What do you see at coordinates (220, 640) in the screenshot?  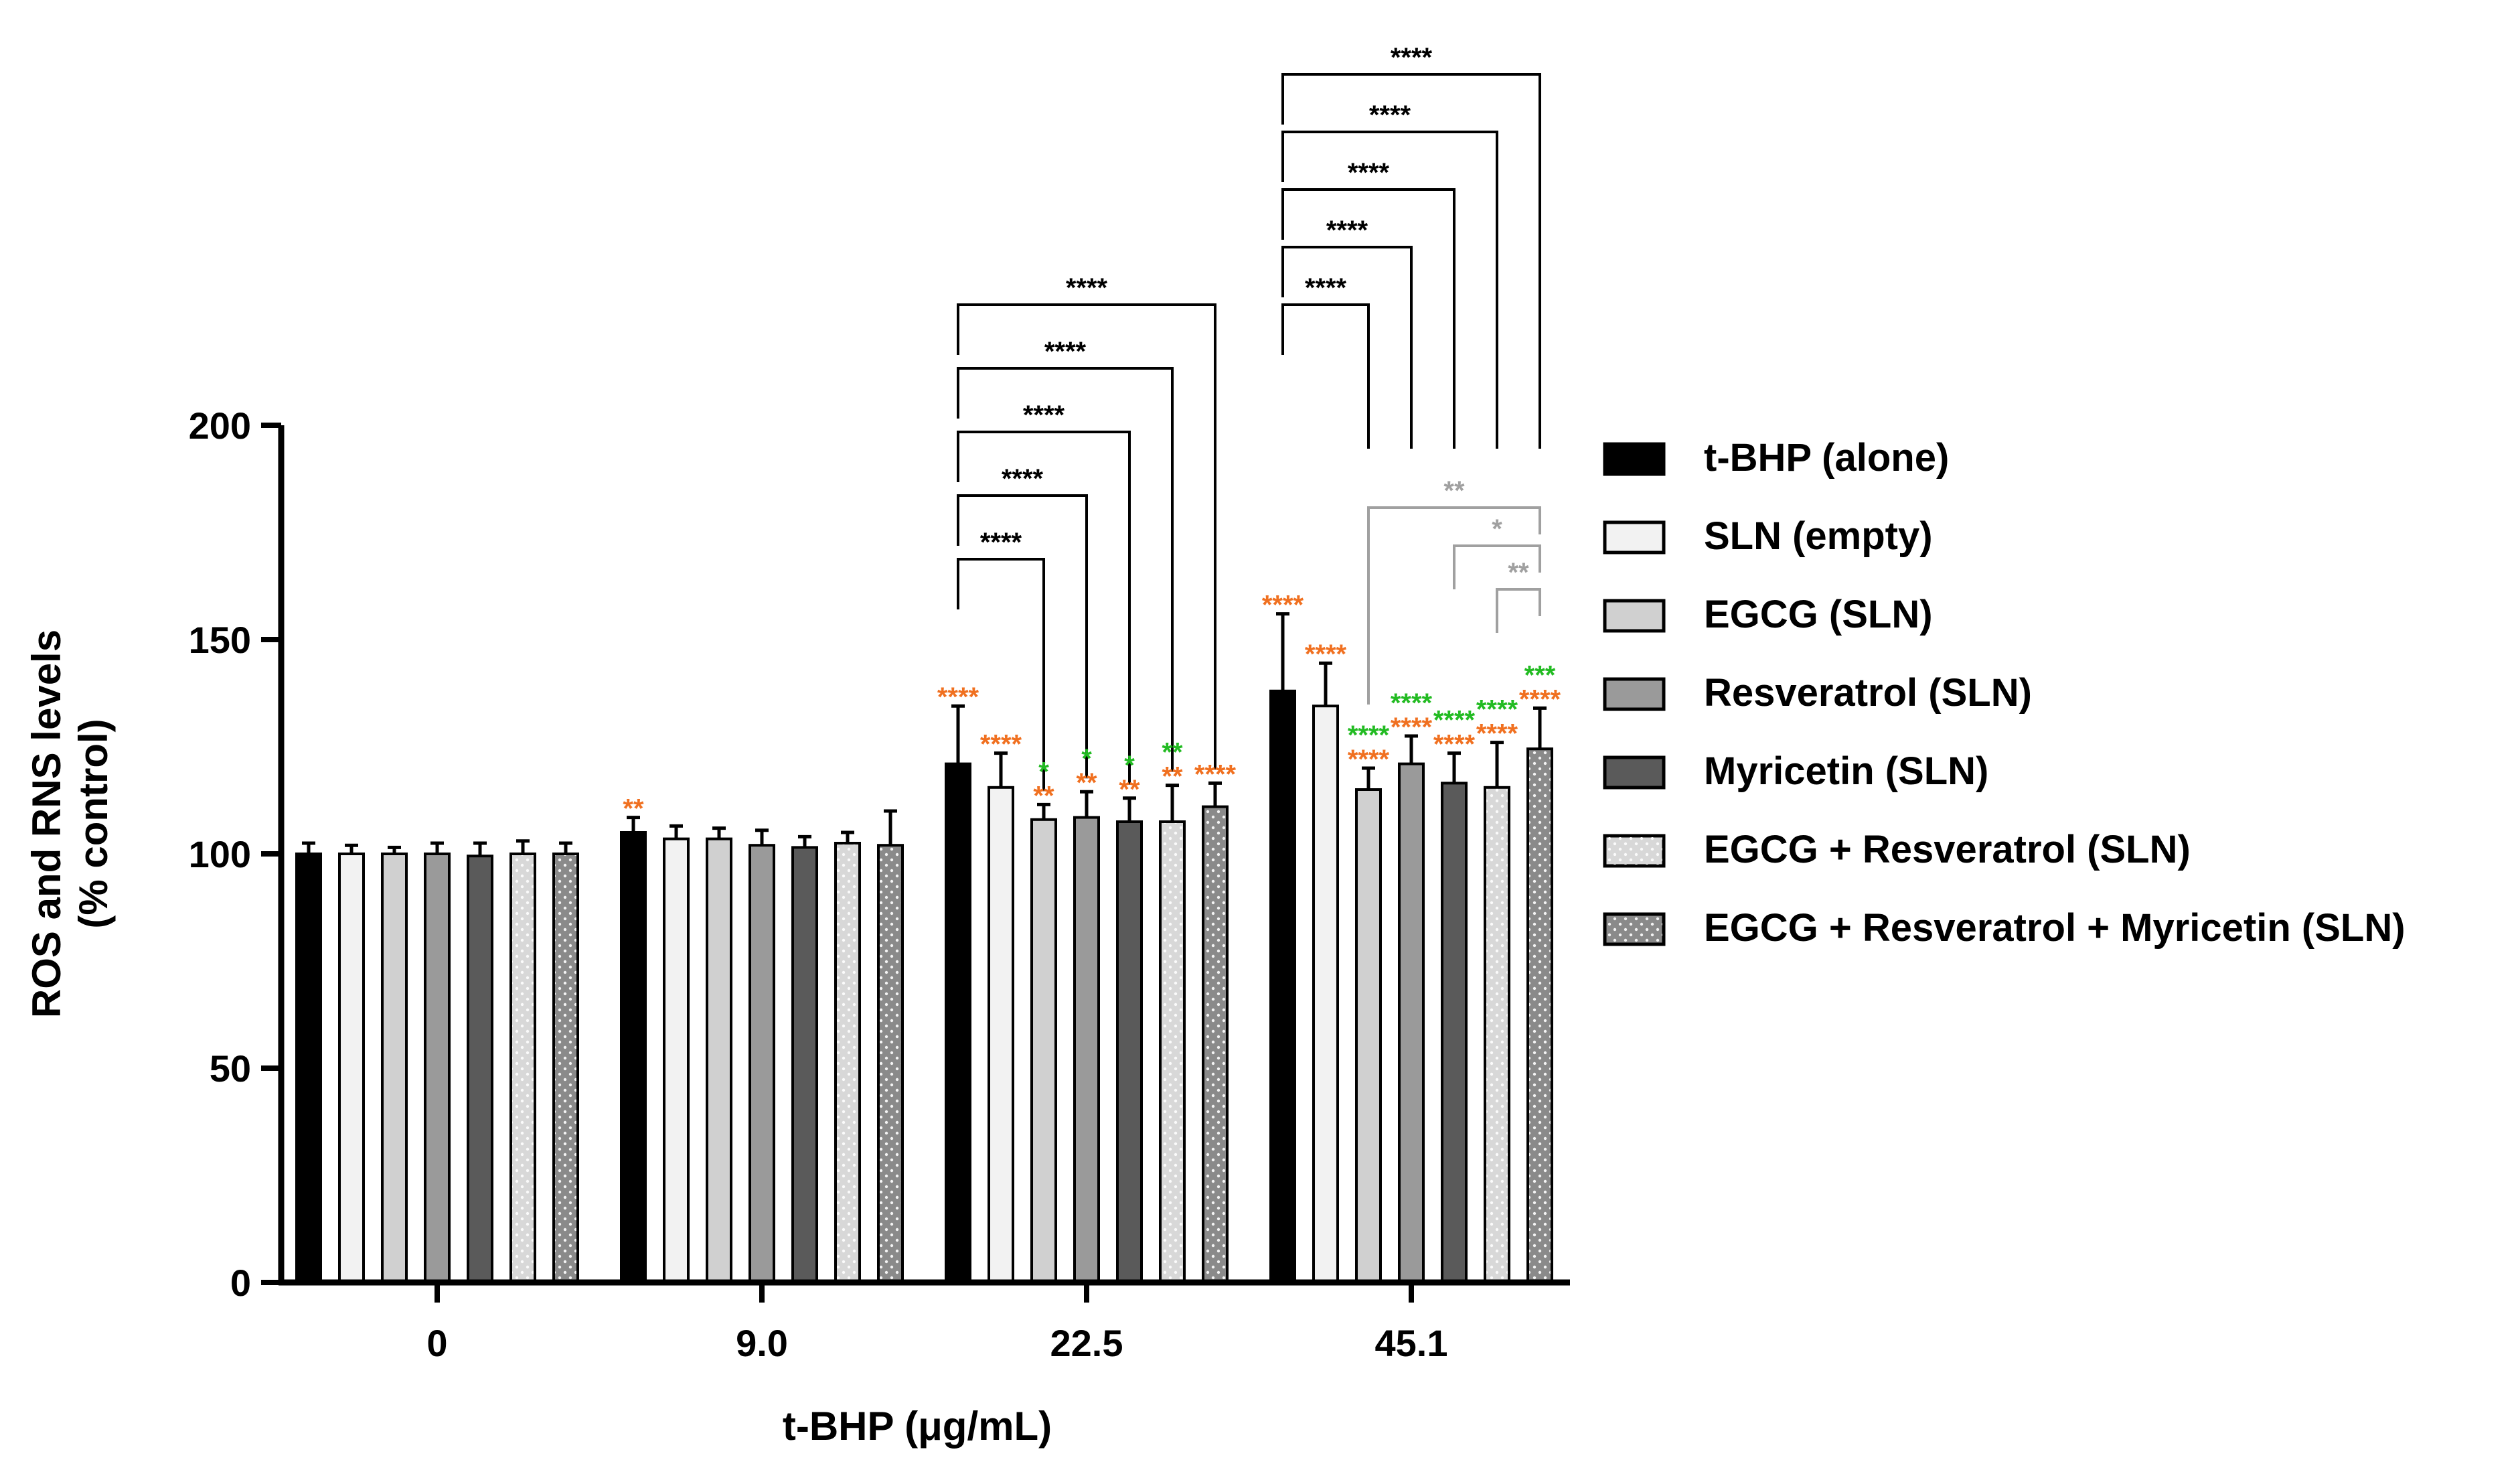 I see `y-tick-label-150: 150` at bounding box center [220, 640].